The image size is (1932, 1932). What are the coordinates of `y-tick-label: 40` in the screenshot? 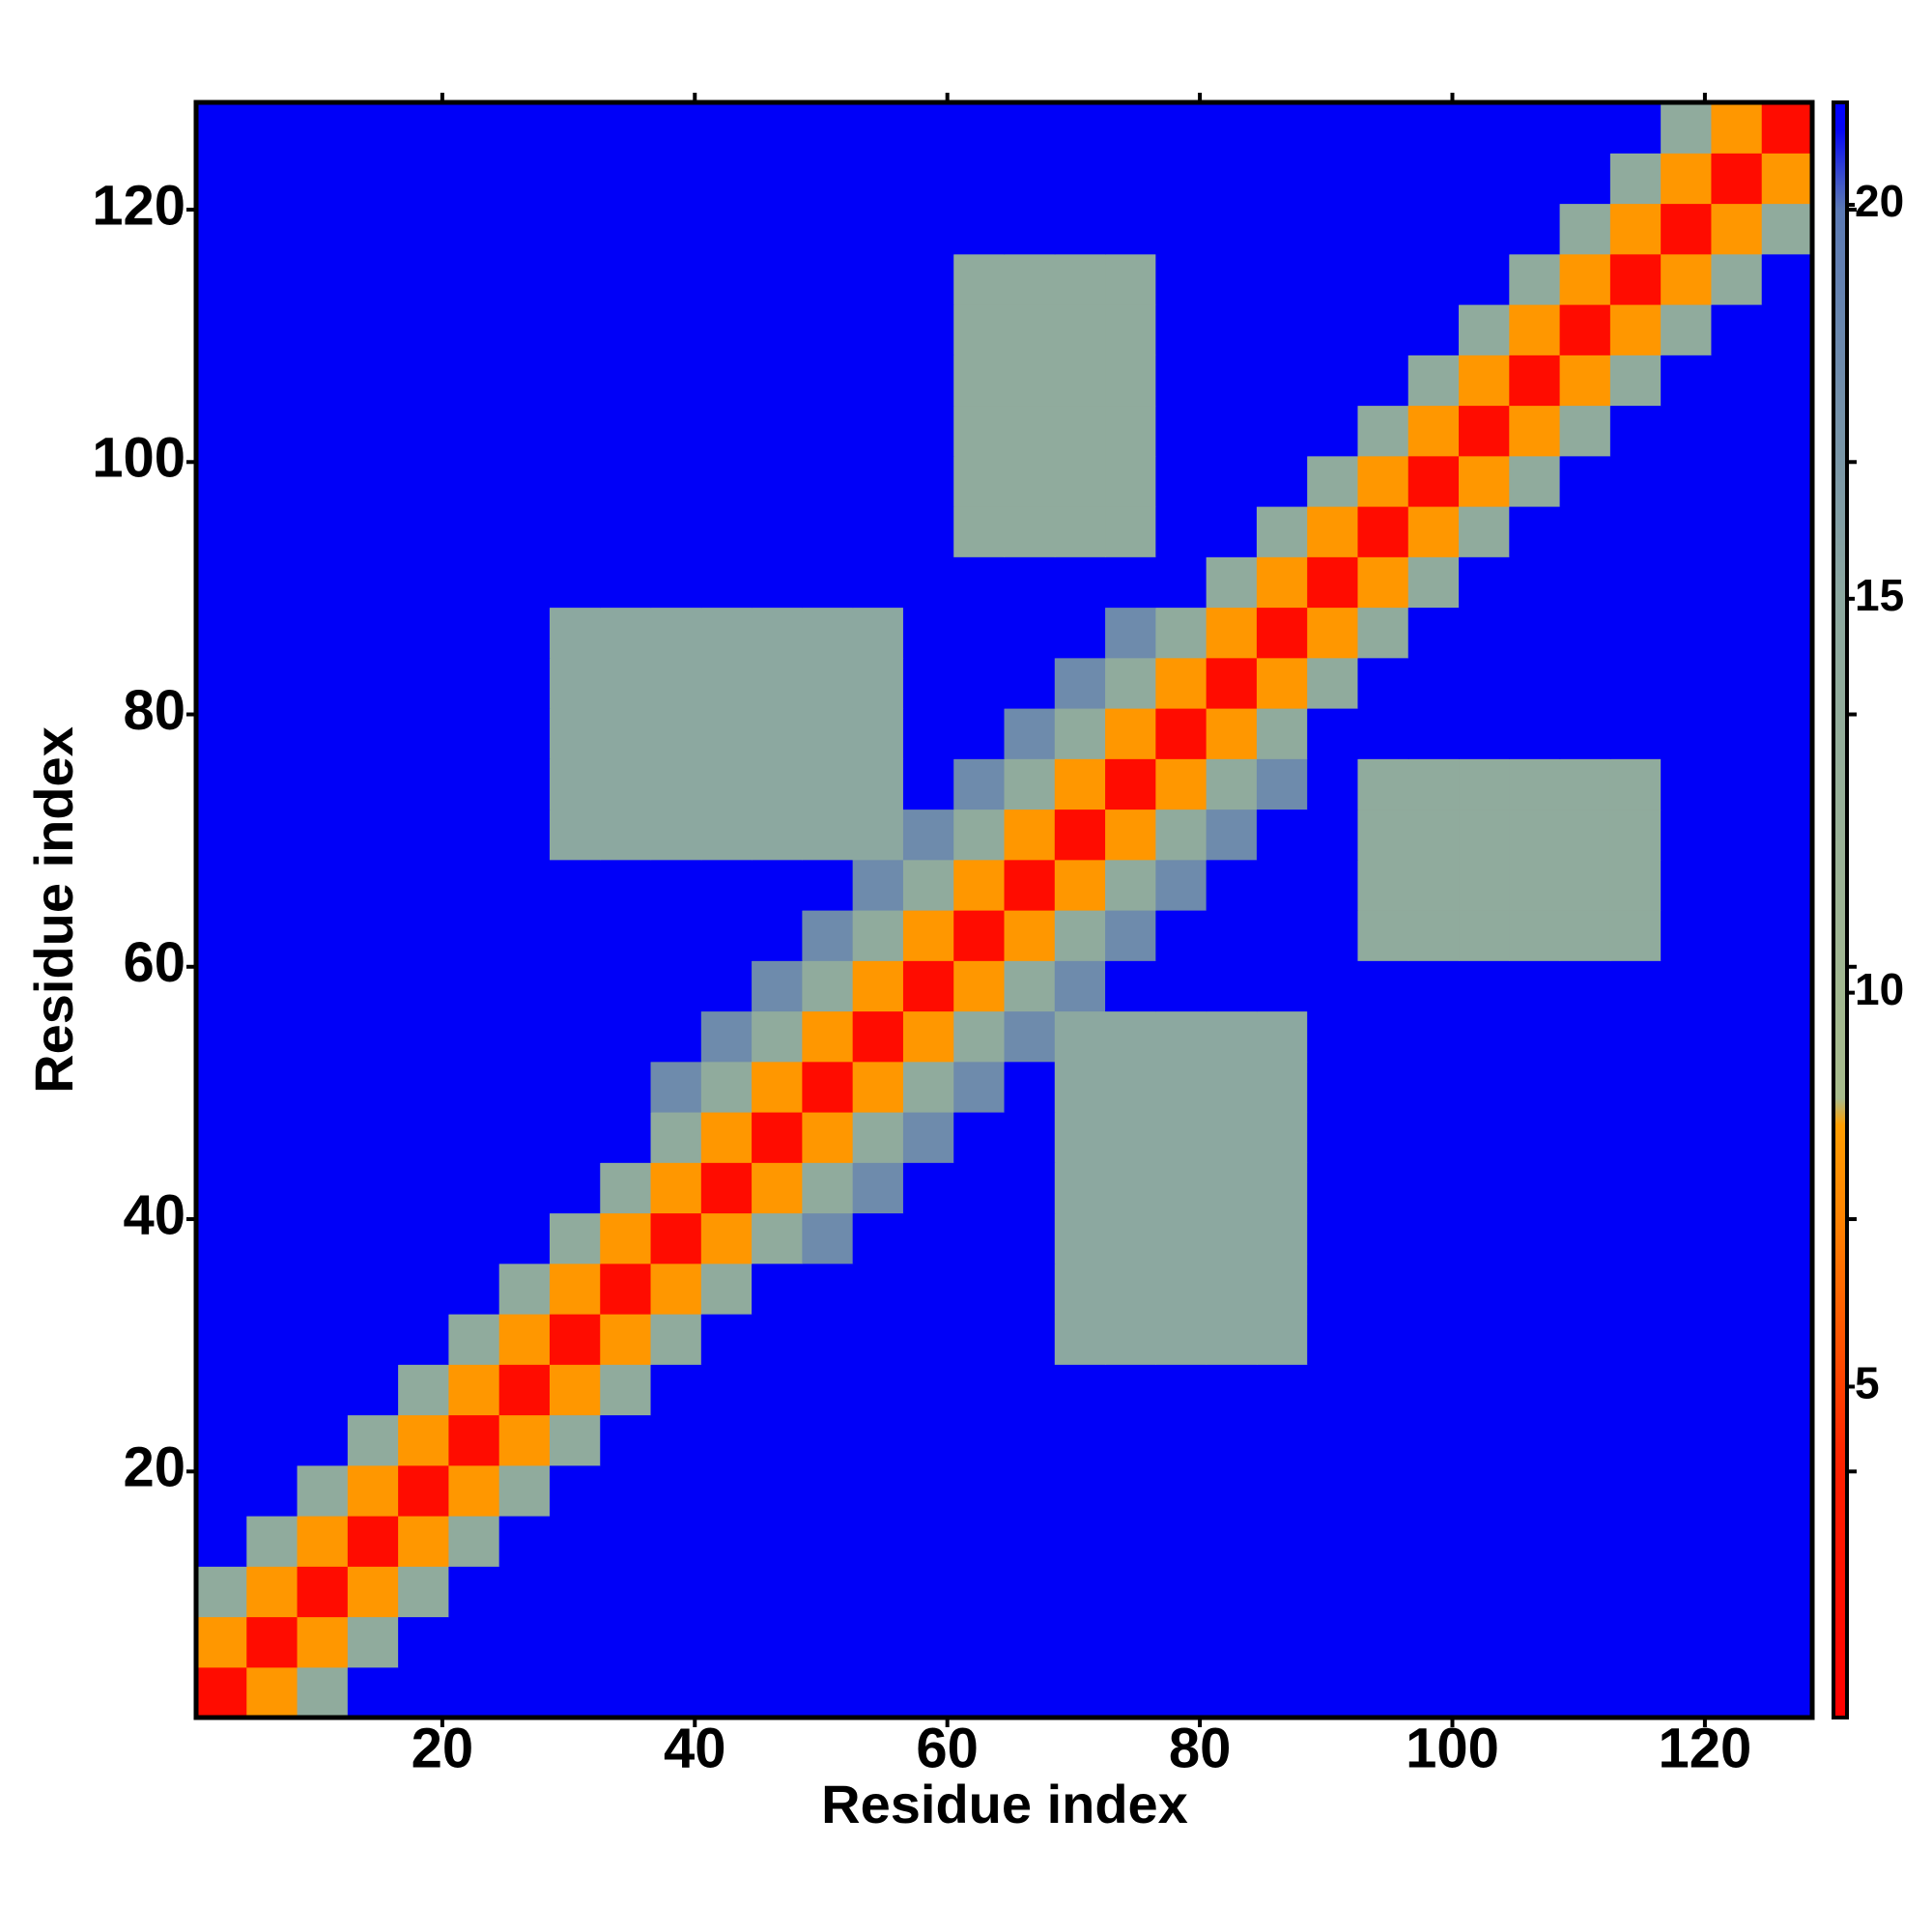 It's located at (154, 1214).